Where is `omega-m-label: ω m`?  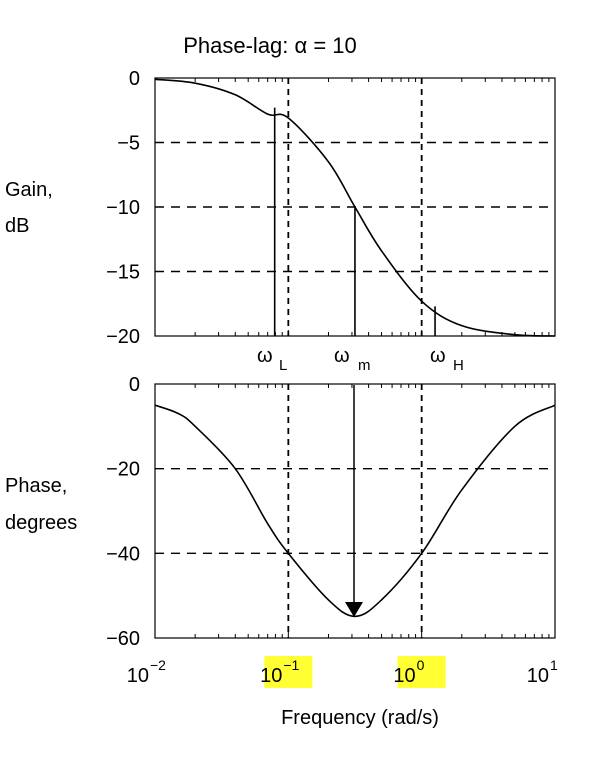 omega-m-label: ω m is located at coordinates (352, 359).